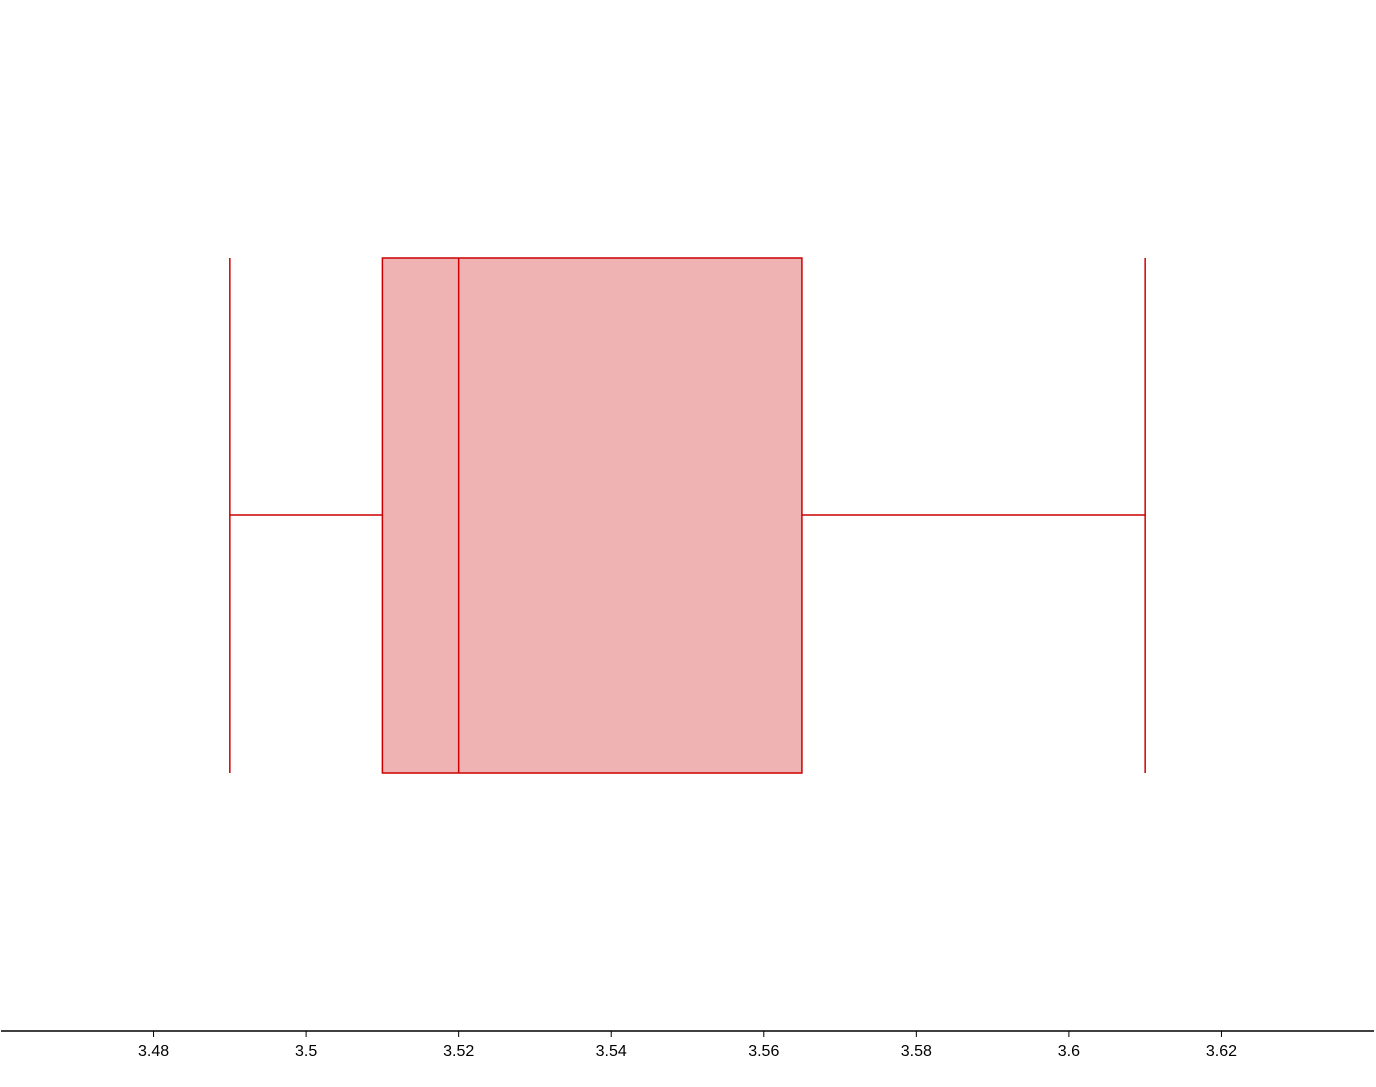 The height and width of the screenshot is (1087, 1376). I want to click on x-tick-label: 3.54, so click(611, 1051).